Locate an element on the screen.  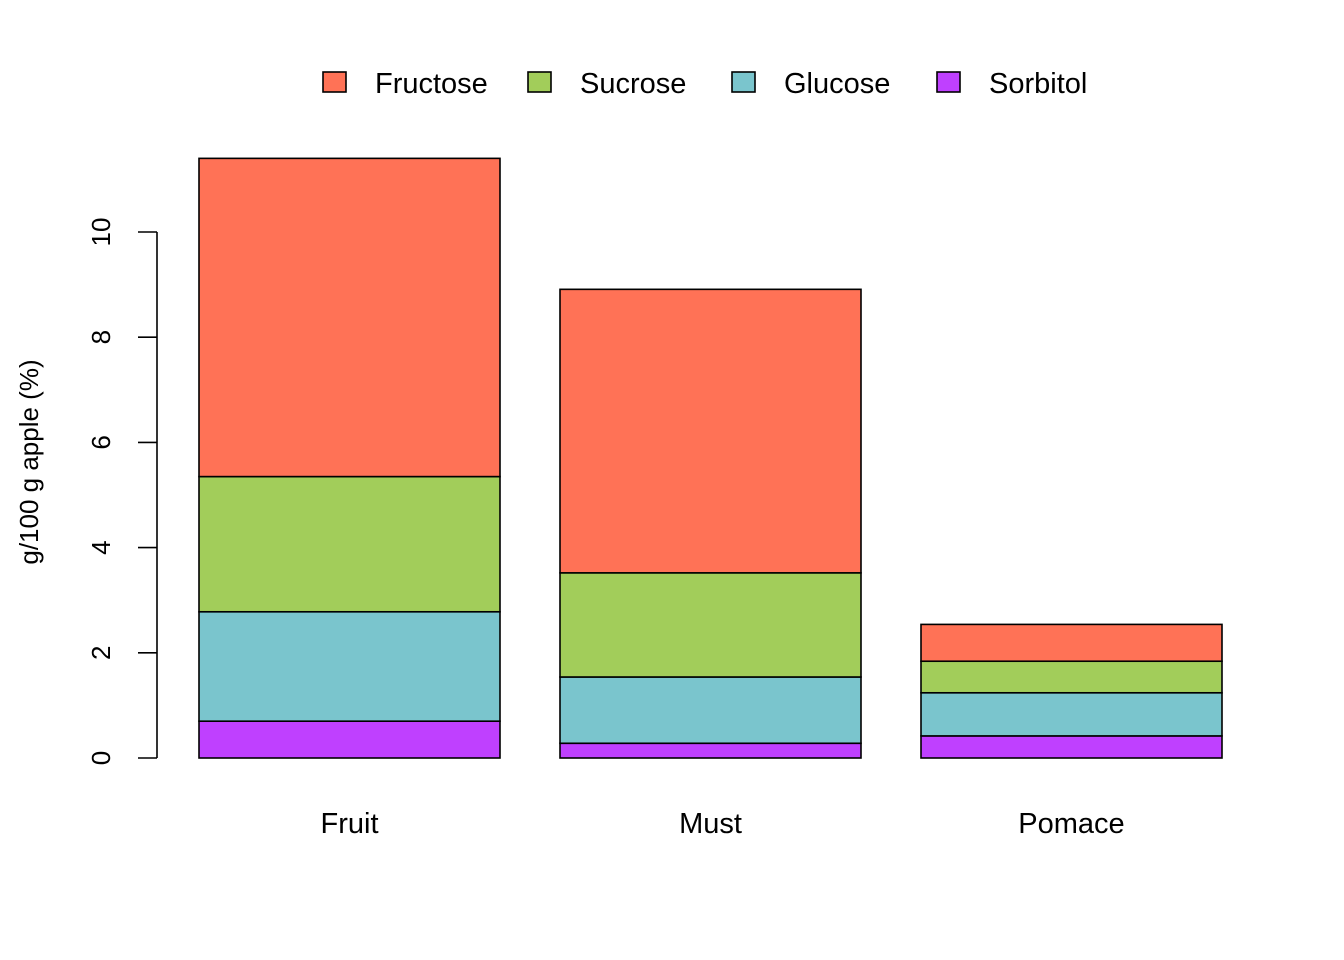
x-label-must: Must is located at coordinates (710, 824).